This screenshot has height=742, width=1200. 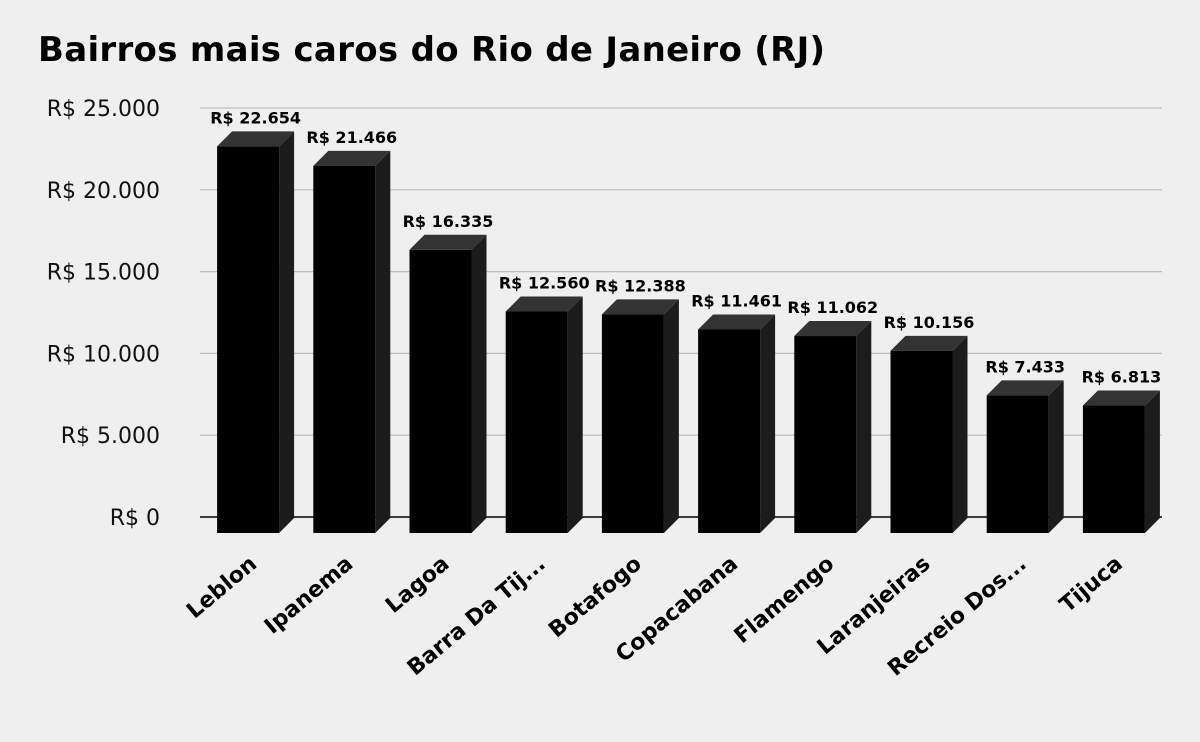 What do you see at coordinates (832, 307) in the screenshot?
I see `value-label: R$ 11.062` at bounding box center [832, 307].